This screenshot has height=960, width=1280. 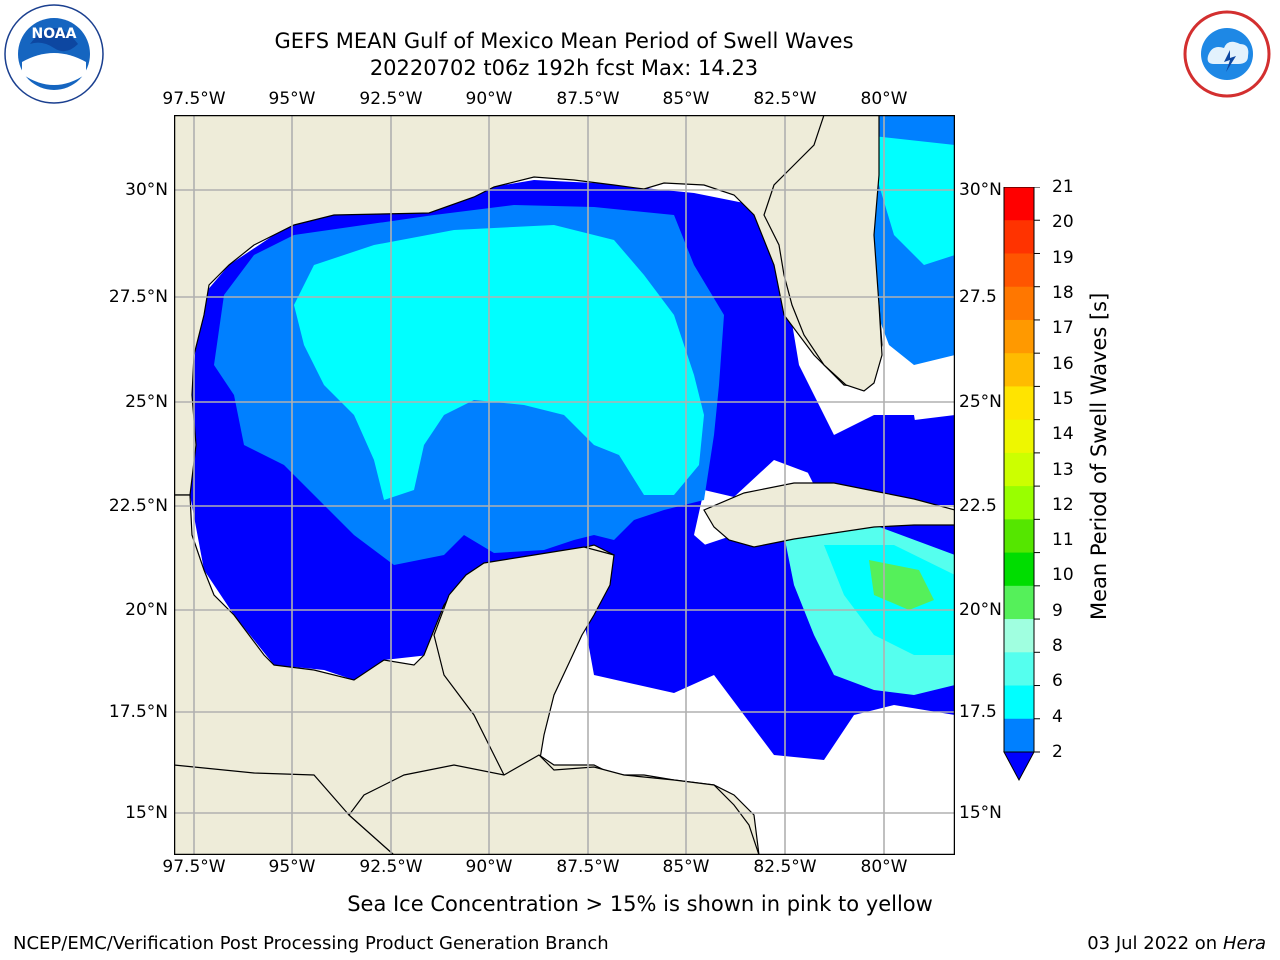 I want to click on land-cuba, so click(x=829, y=515).